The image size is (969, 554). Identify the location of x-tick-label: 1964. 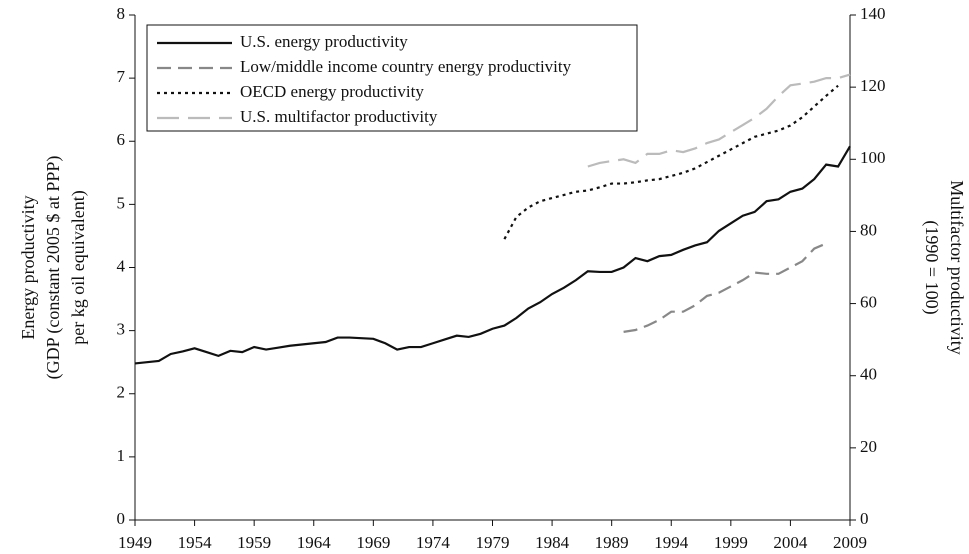
(314, 542).